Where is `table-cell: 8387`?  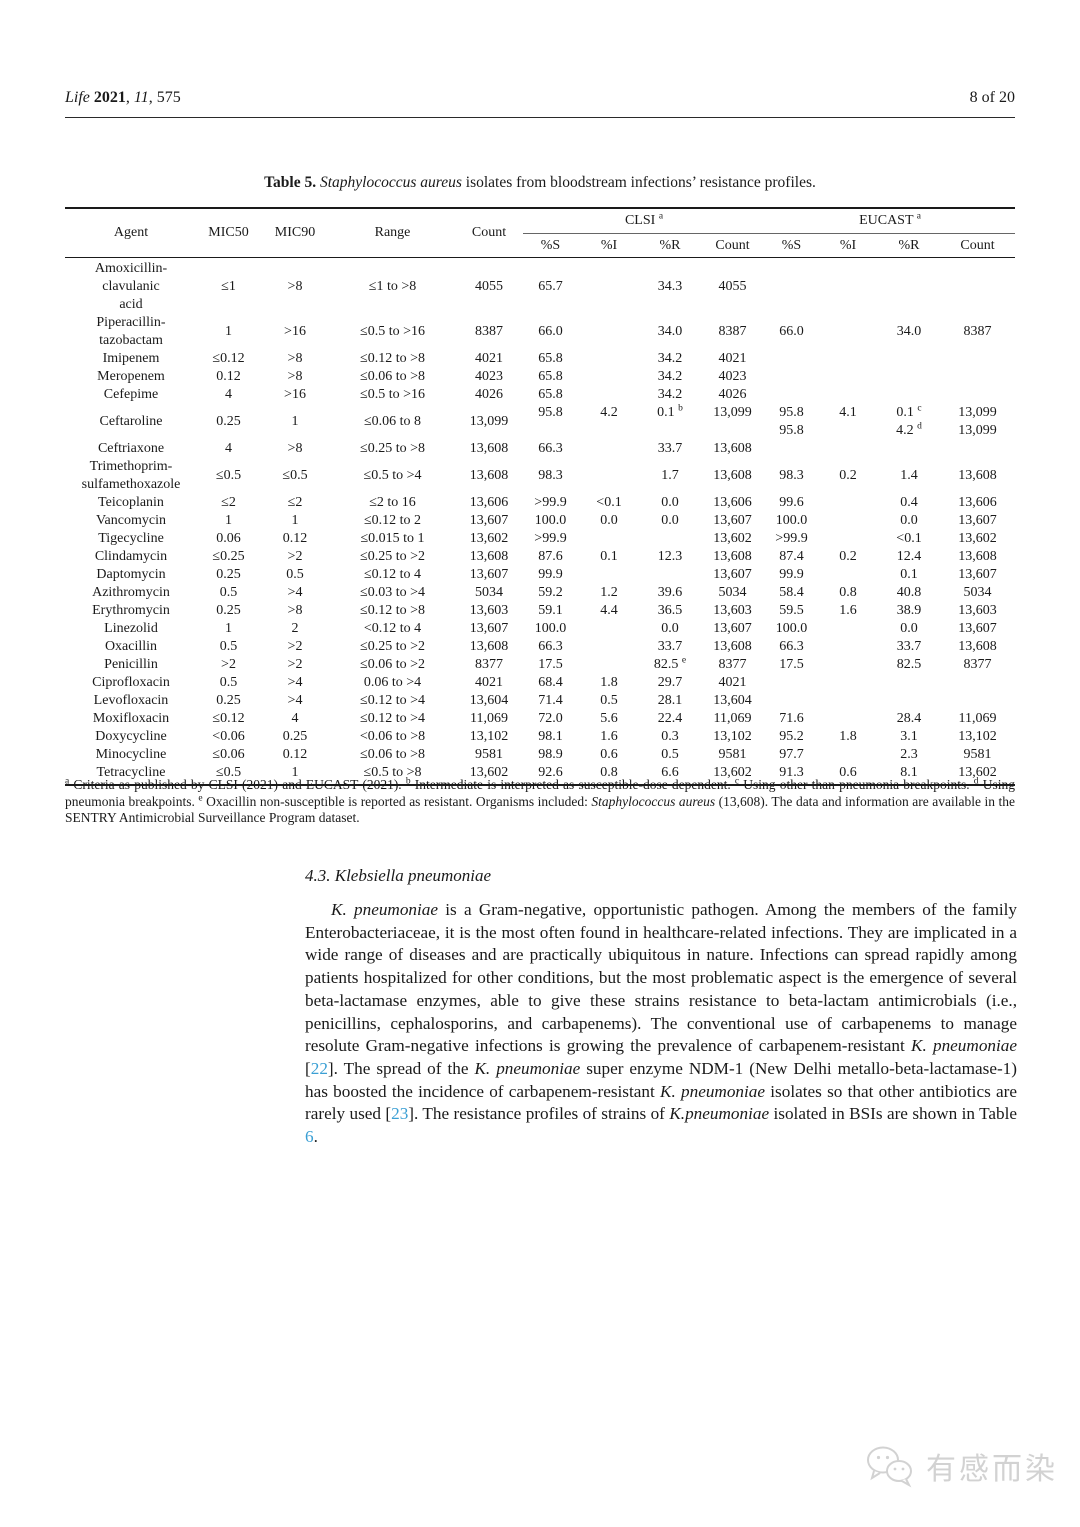
table-cell: 8387 is located at coordinates (732, 331).